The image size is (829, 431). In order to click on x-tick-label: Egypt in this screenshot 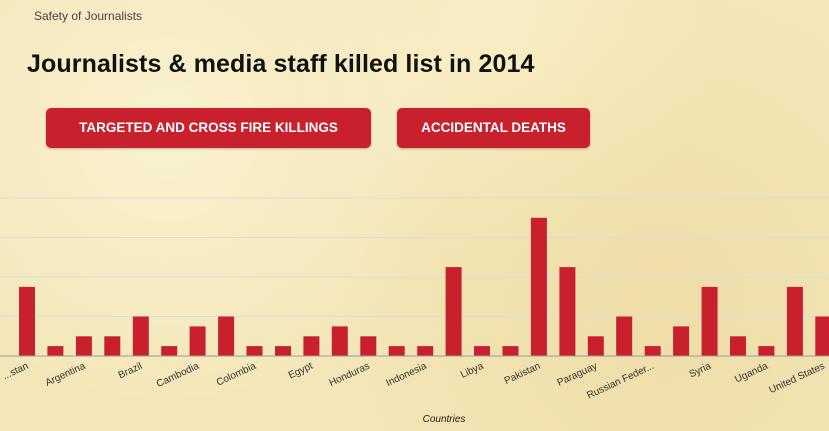, I will do `click(301, 371)`.